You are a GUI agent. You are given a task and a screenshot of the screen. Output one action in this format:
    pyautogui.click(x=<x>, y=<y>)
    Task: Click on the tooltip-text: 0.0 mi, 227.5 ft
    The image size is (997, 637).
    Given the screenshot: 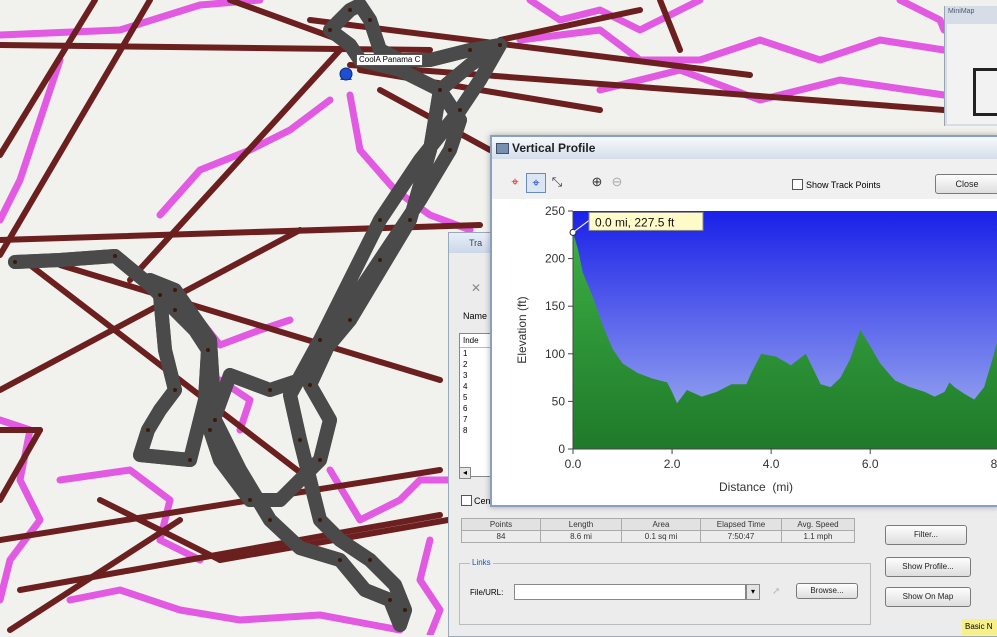 What is the action you would take?
    pyautogui.click(x=635, y=222)
    